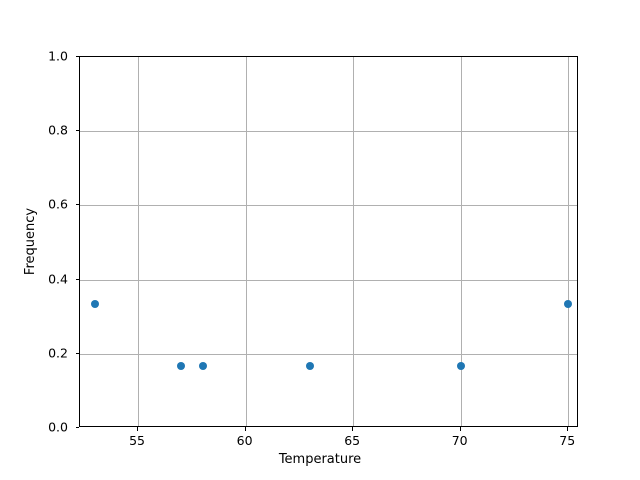 Image resolution: width=640 pixels, height=480 pixels. I want to click on x-tick-label: 75, so click(567, 440).